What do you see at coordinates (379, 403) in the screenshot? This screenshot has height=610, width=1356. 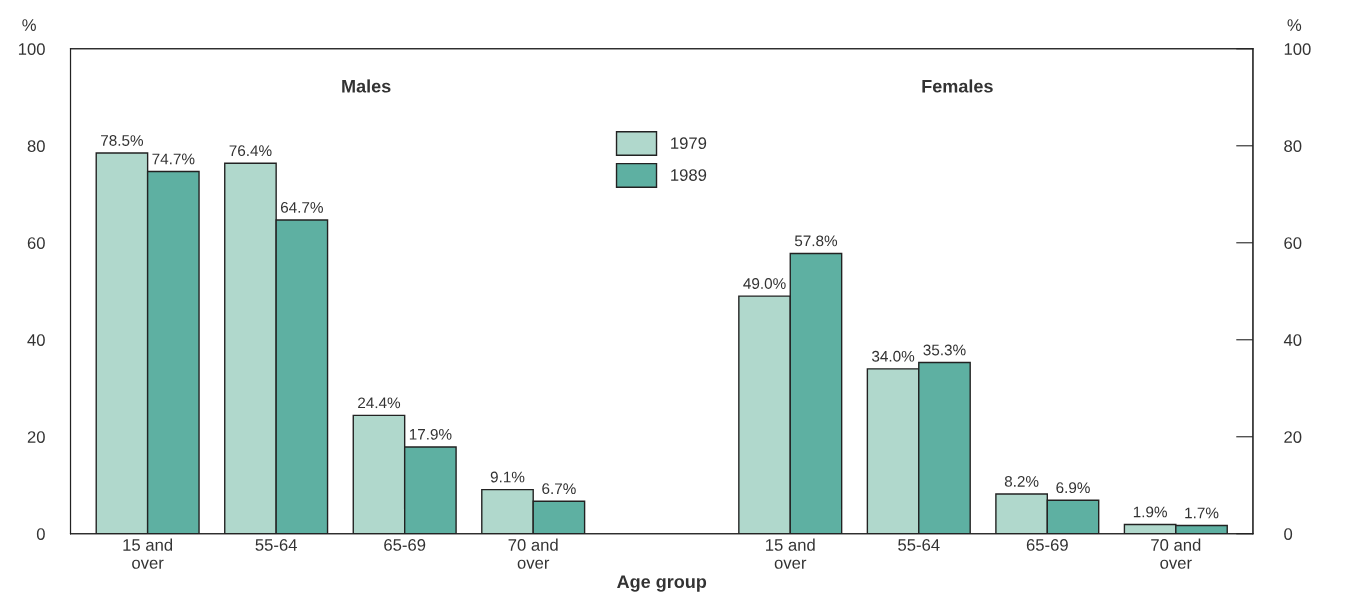 I see `data-label: 24.4%` at bounding box center [379, 403].